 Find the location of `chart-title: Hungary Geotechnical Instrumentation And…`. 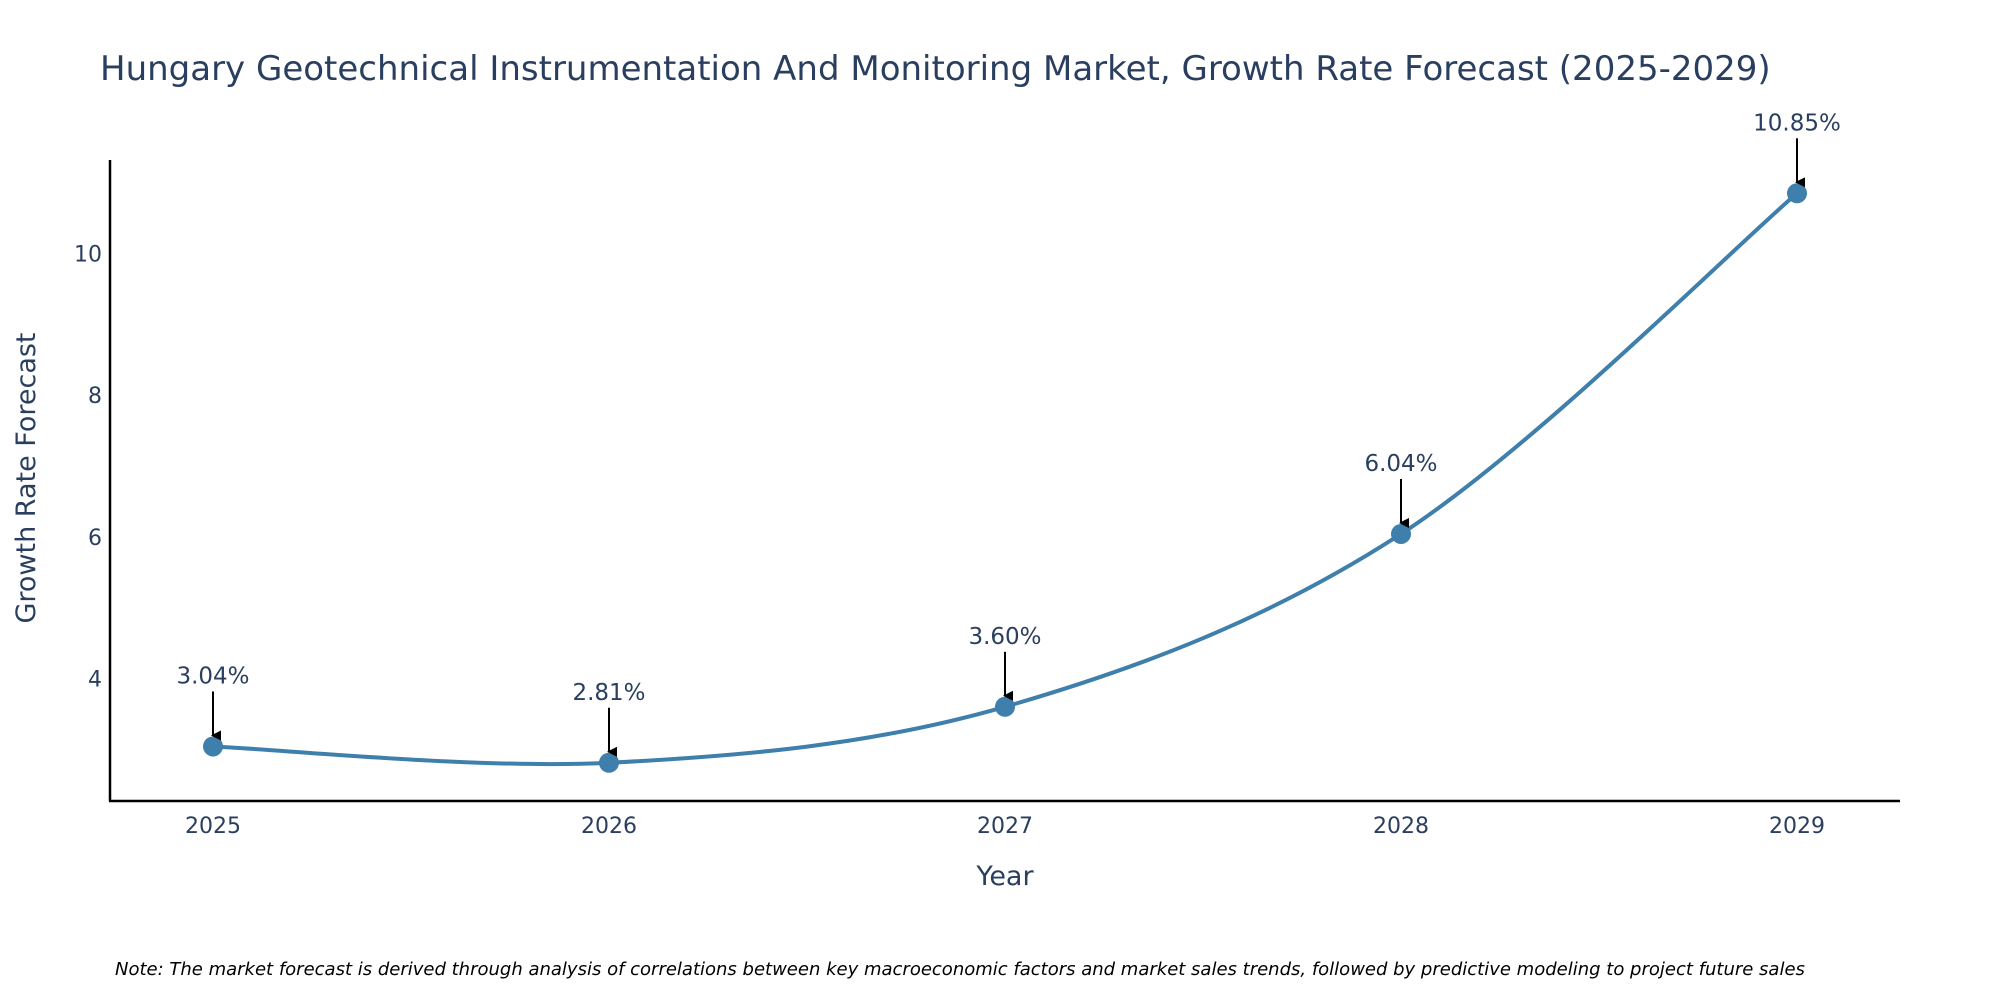

chart-title: Hungary Geotechnical Instrumentation And… is located at coordinates (935, 69).